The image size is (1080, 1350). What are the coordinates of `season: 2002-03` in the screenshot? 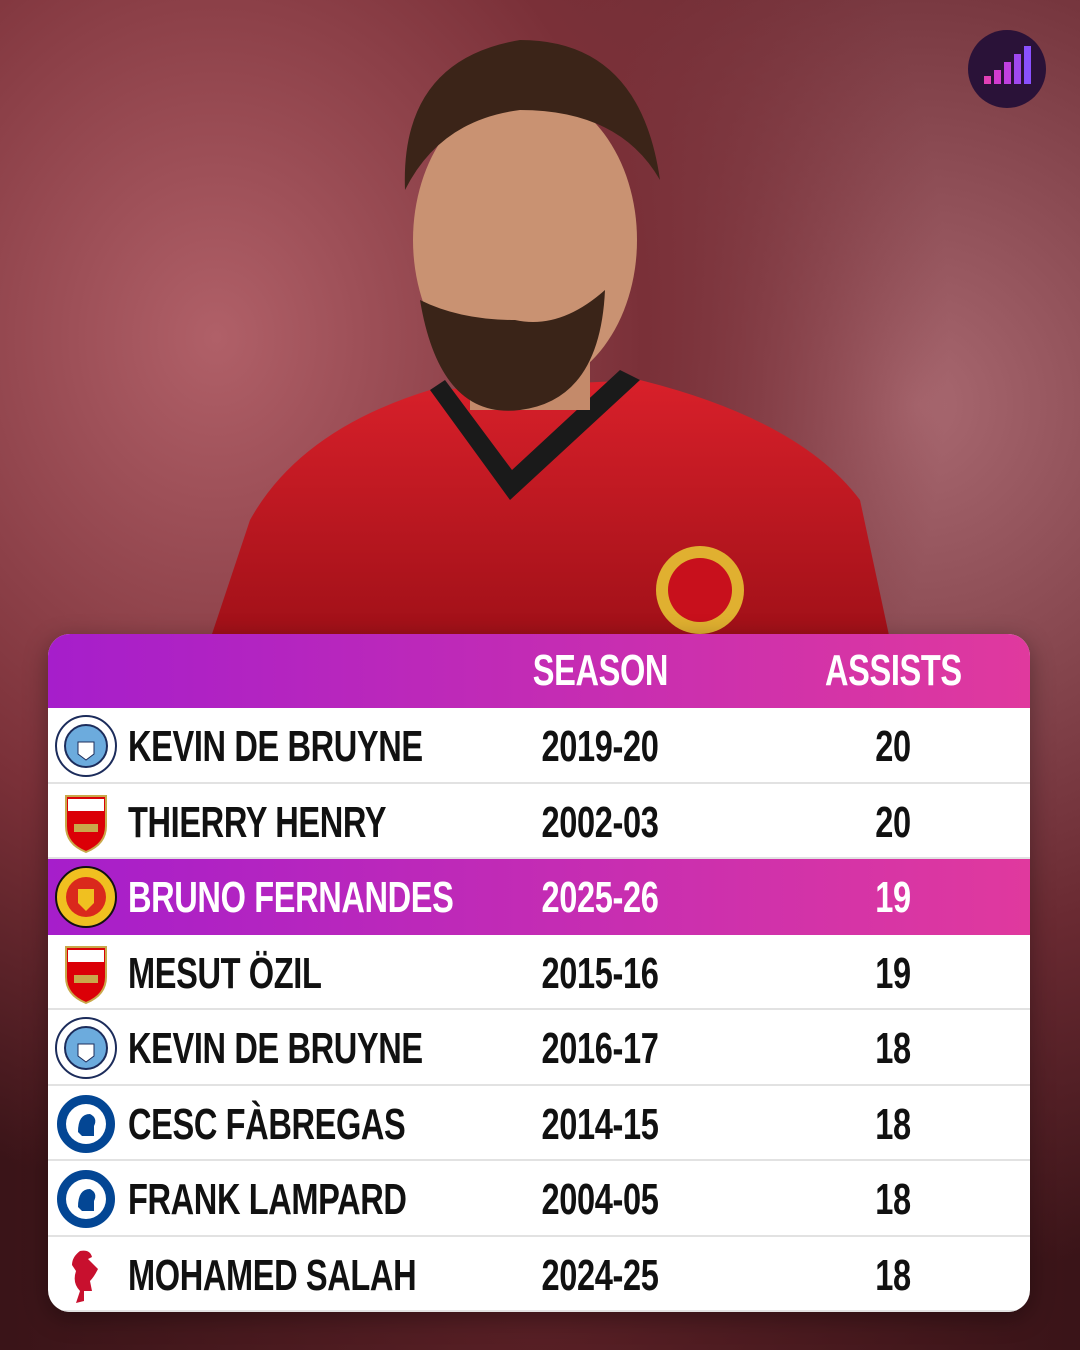 It's located at (600, 822).